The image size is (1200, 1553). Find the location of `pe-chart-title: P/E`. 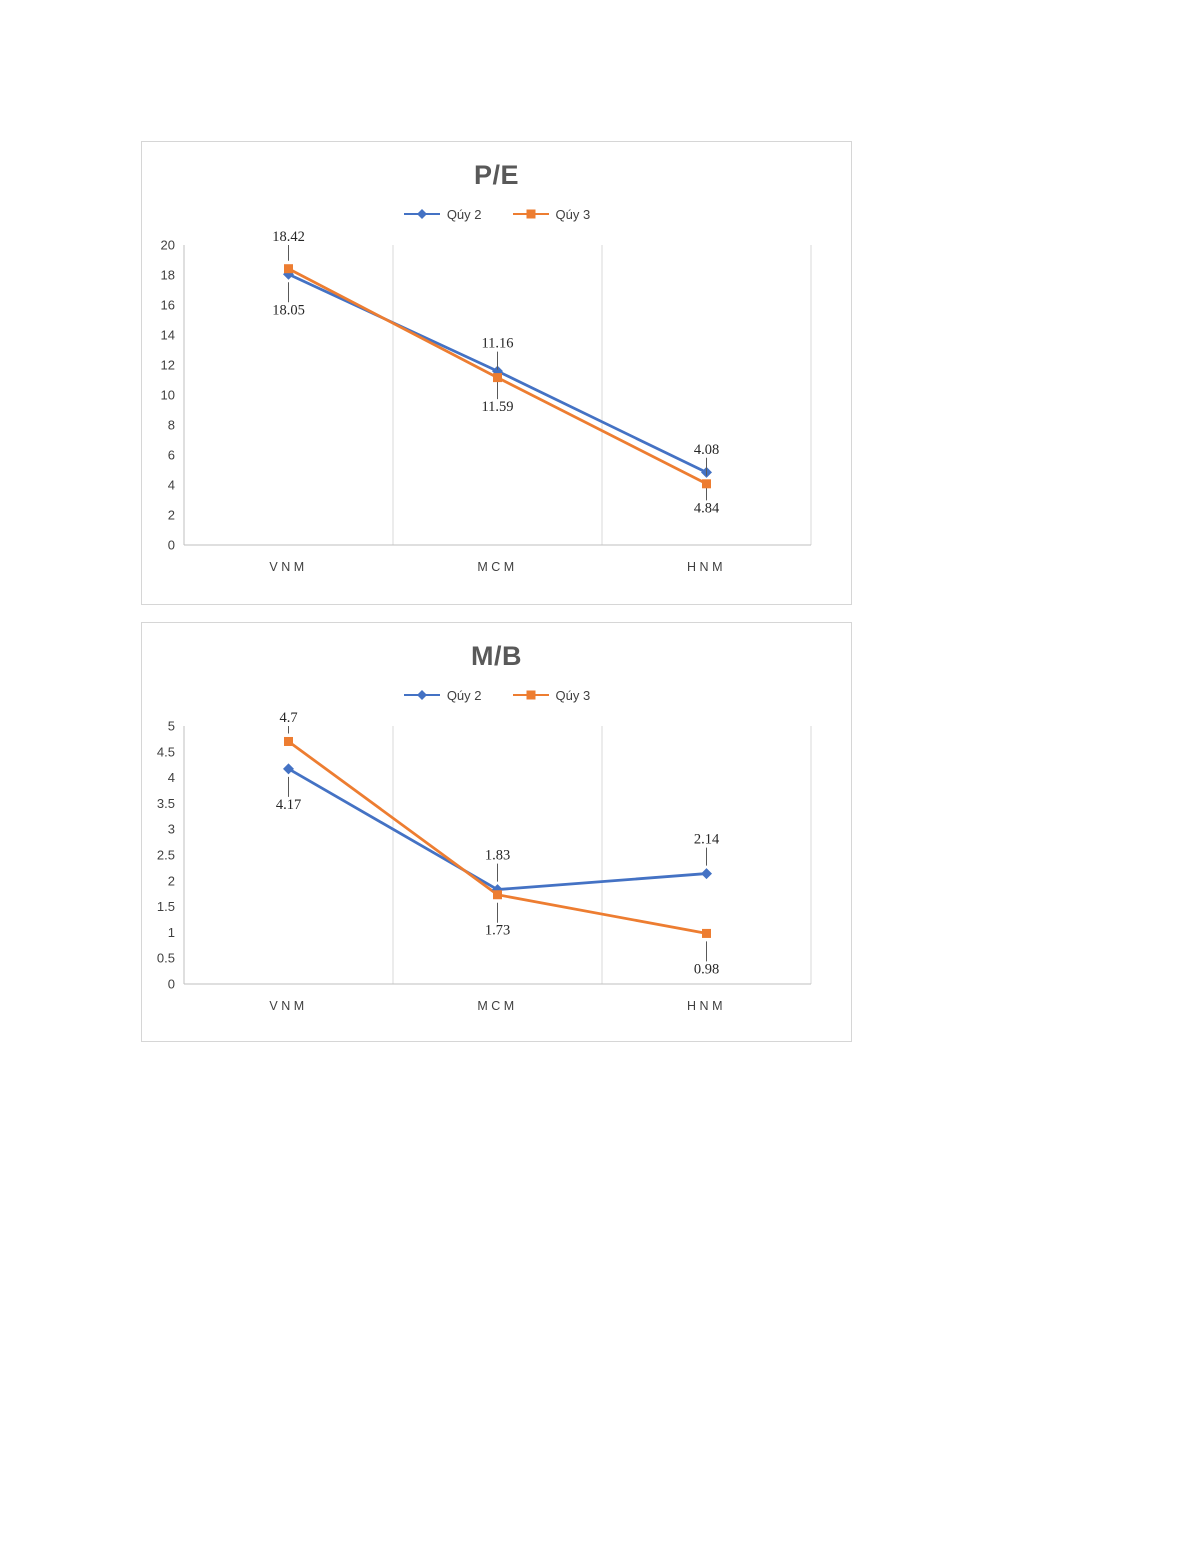

pe-chart-title: P/E is located at coordinates (496, 175).